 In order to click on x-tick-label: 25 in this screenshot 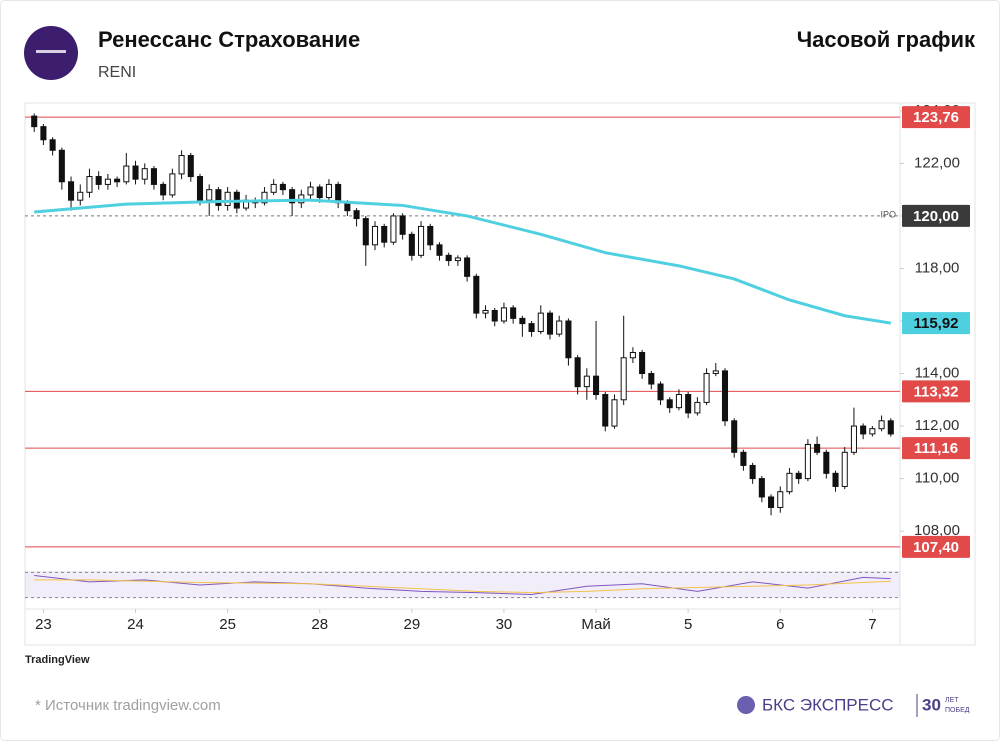, I will do `click(227, 624)`.